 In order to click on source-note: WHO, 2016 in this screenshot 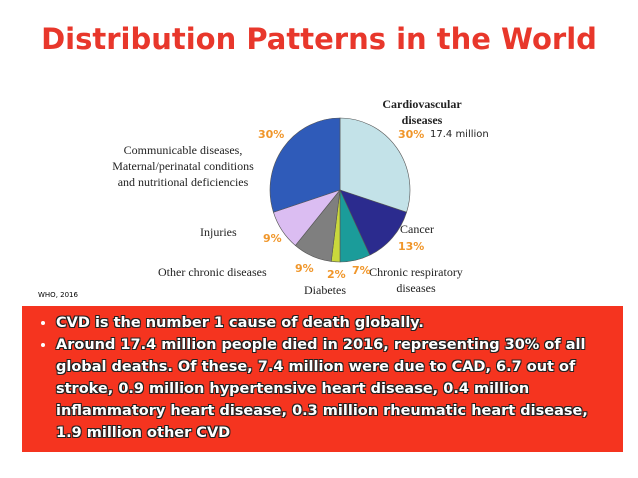, I will do `click(58, 295)`.